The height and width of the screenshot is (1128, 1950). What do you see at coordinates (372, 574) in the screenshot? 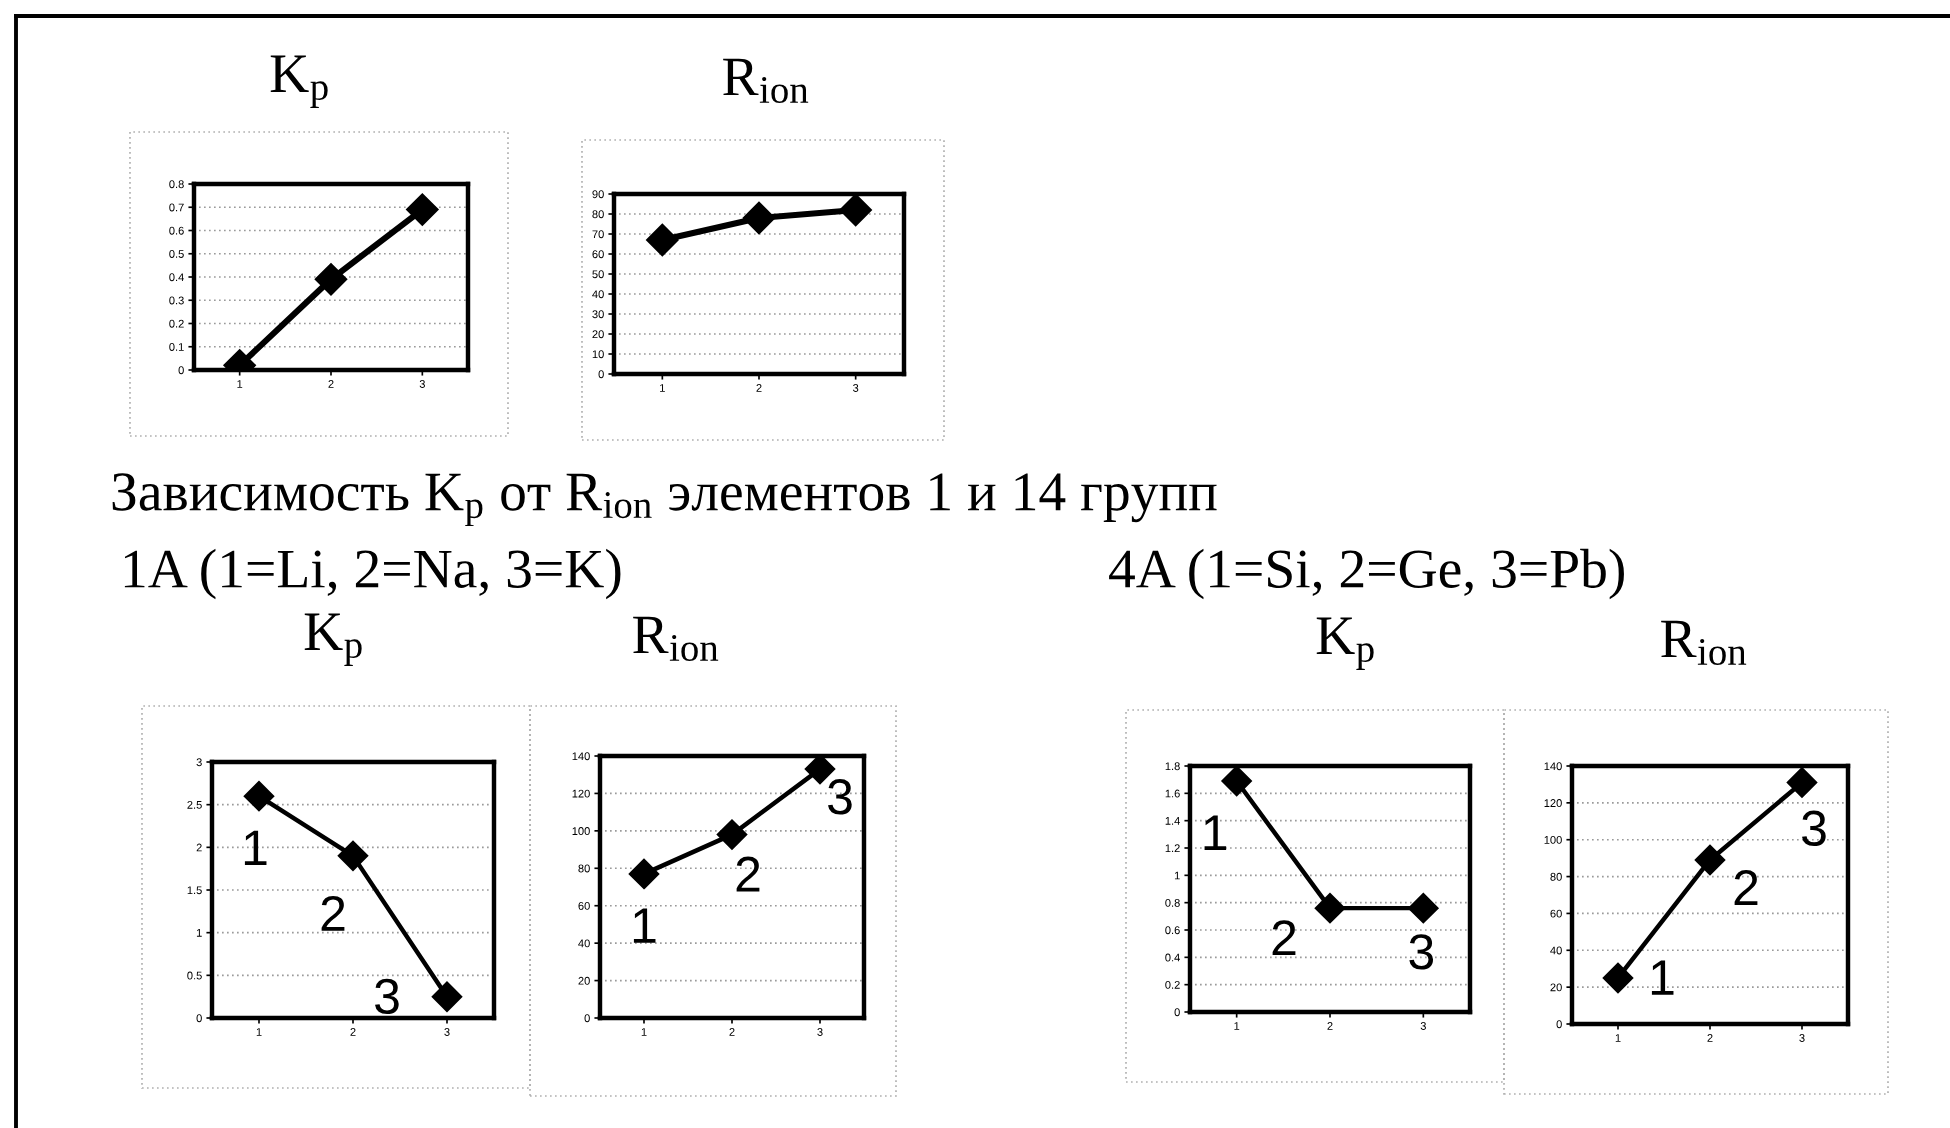
I see `text: 1A (1=Li, 2=Na, 3=K)` at bounding box center [372, 574].